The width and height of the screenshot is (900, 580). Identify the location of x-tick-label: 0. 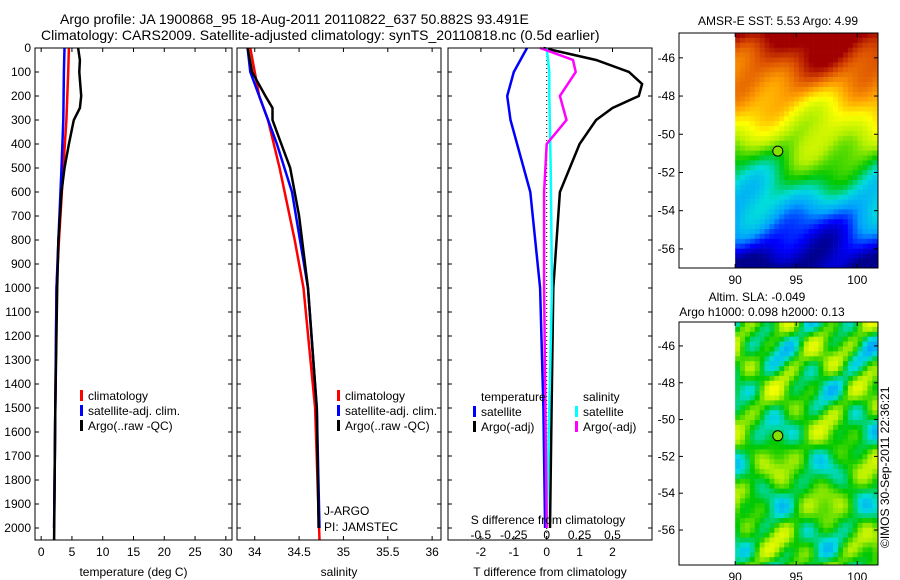
(41, 552).